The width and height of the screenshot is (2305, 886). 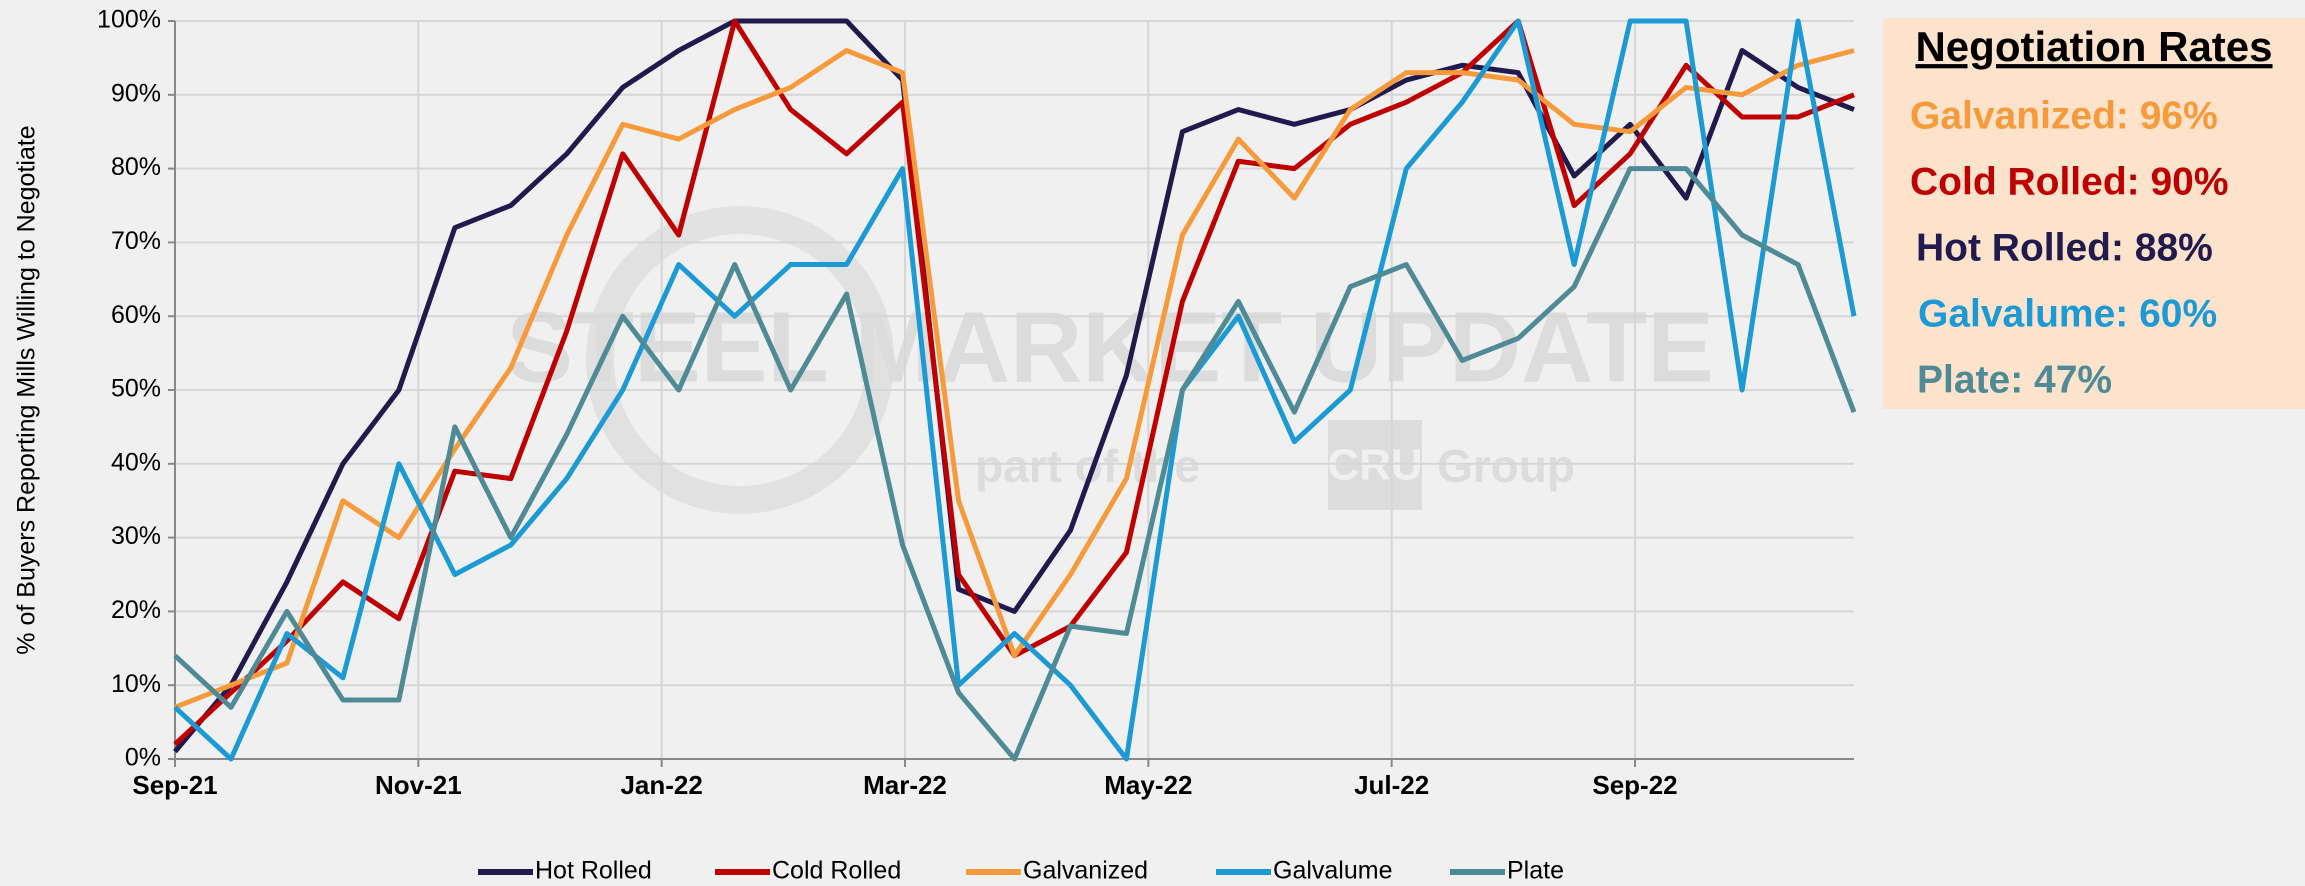 I want to click on legend-label: Cold Rolled, so click(x=836, y=871).